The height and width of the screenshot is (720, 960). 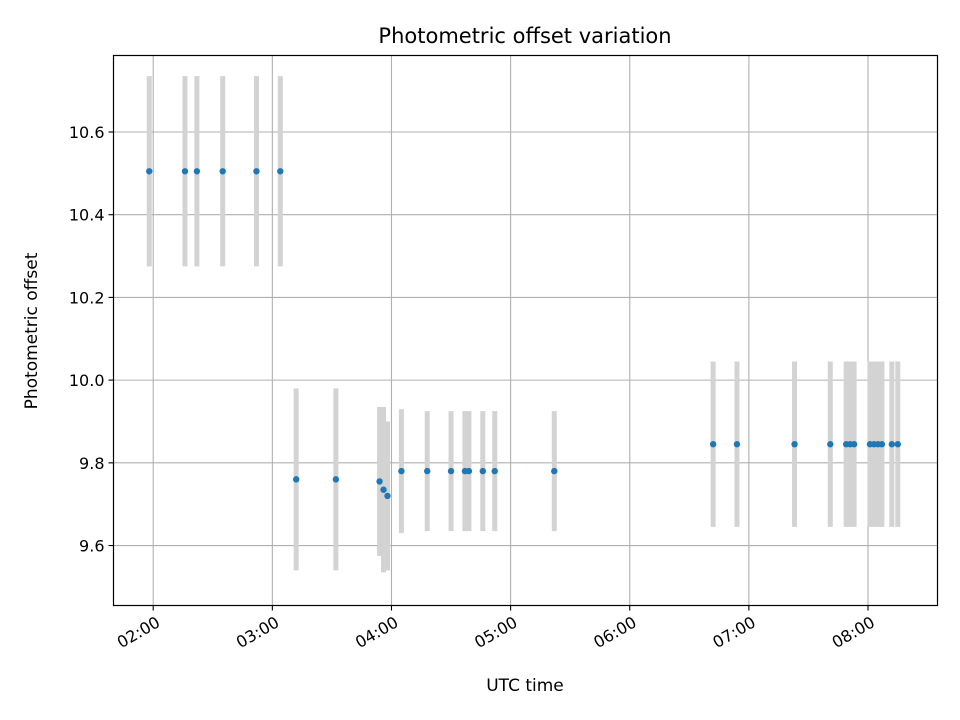 I want to click on chart-title: Photometric offset variation, so click(x=524, y=36).